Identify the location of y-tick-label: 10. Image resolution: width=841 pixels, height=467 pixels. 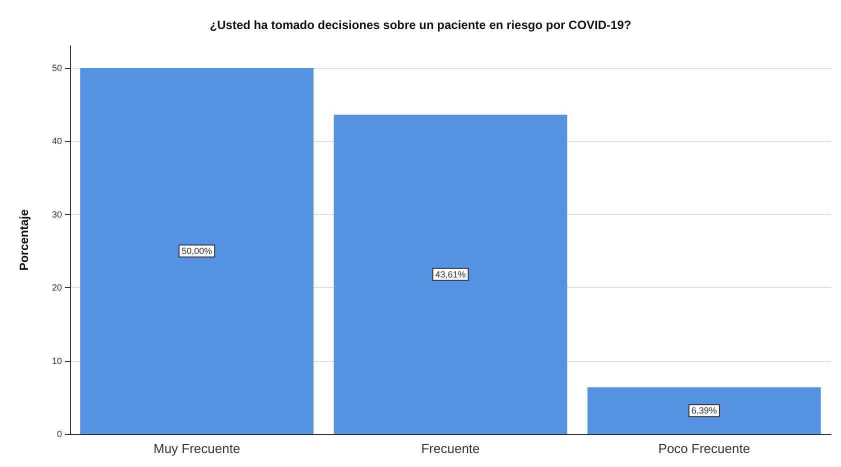
(57, 361).